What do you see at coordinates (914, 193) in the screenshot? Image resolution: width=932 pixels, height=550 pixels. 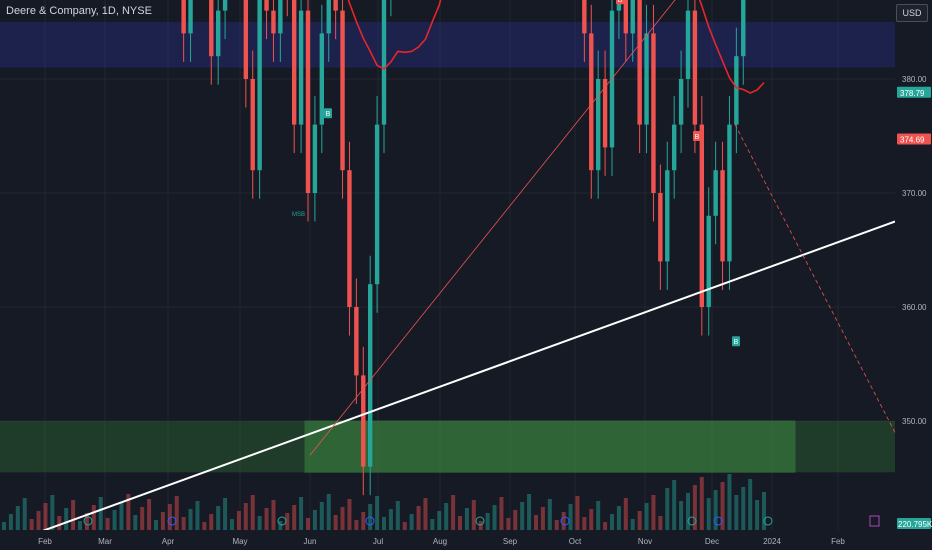 I see `price-tick-label: 370.00` at bounding box center [914, 193].